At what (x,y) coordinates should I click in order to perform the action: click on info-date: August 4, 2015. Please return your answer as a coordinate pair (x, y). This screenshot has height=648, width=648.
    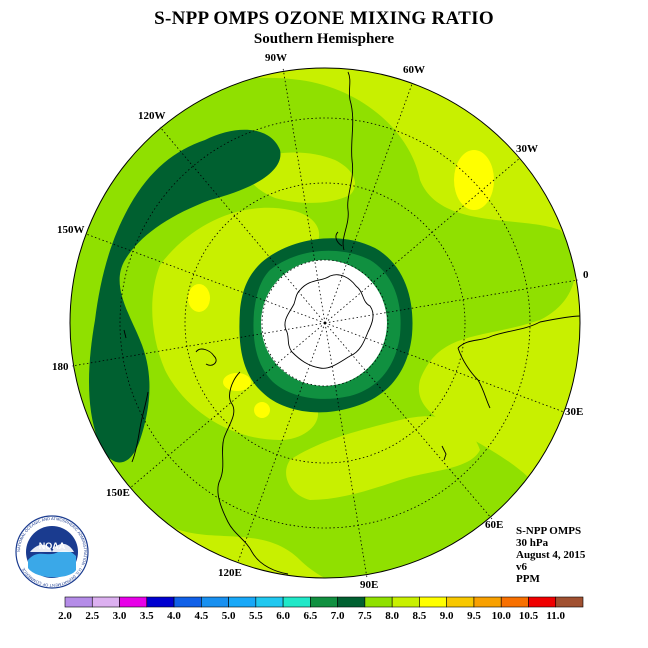
    Looking at the image, I should click on (551, 555).